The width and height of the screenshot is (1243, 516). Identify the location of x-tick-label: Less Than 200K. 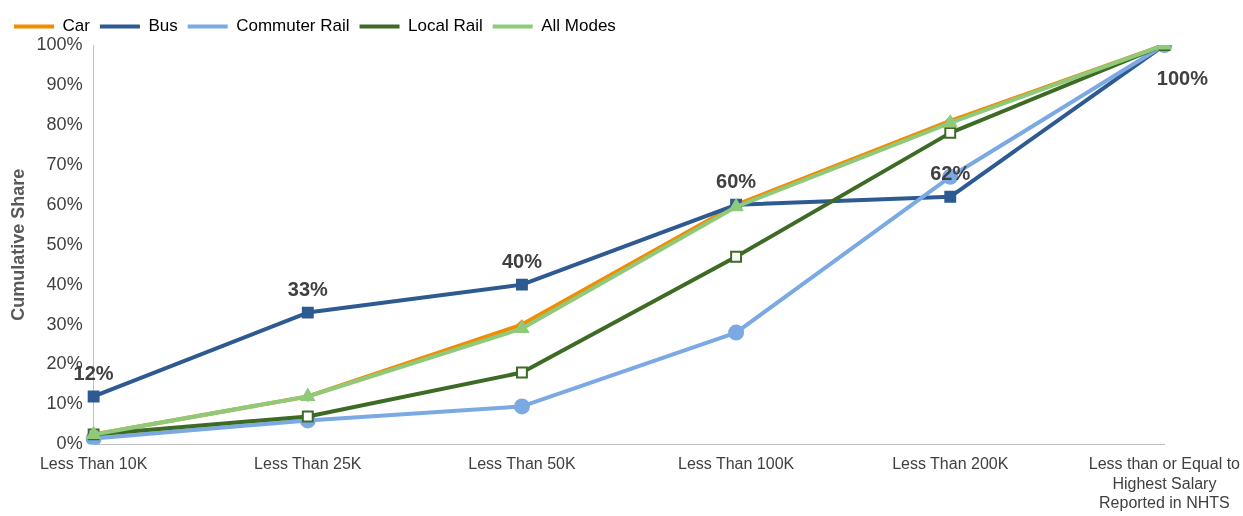
(950, 464).